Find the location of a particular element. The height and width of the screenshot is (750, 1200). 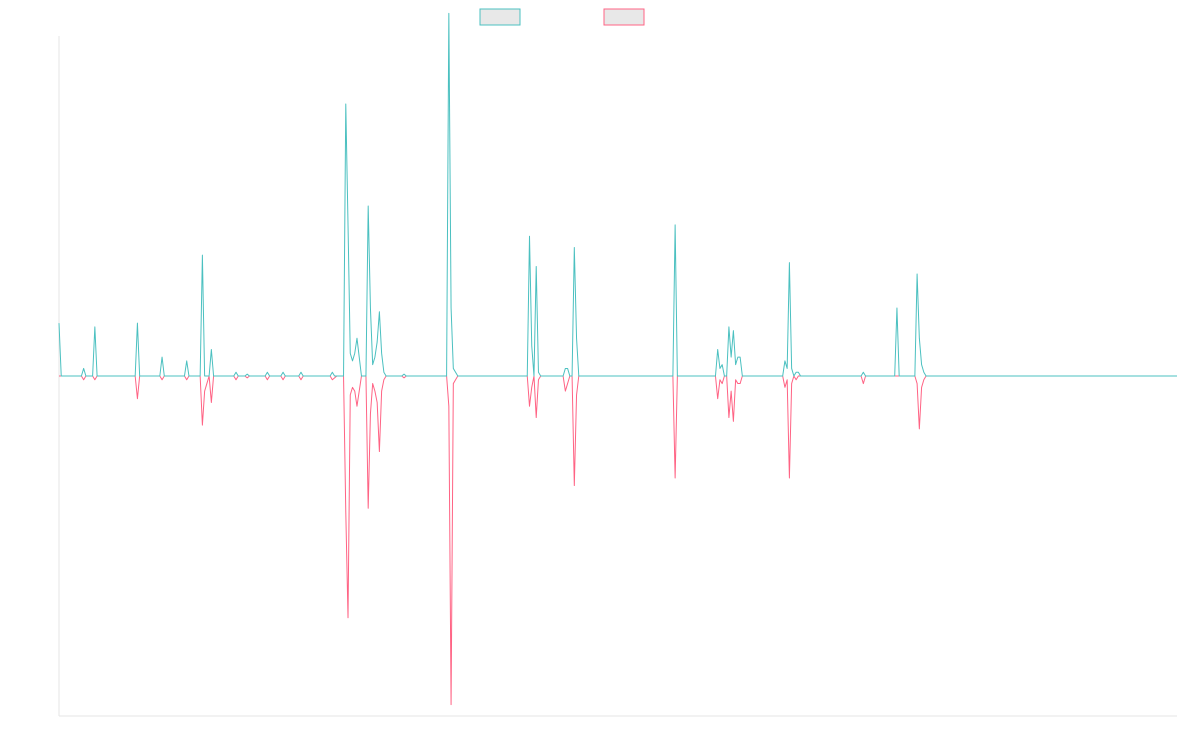

legend is located at coordinates (562, 17).